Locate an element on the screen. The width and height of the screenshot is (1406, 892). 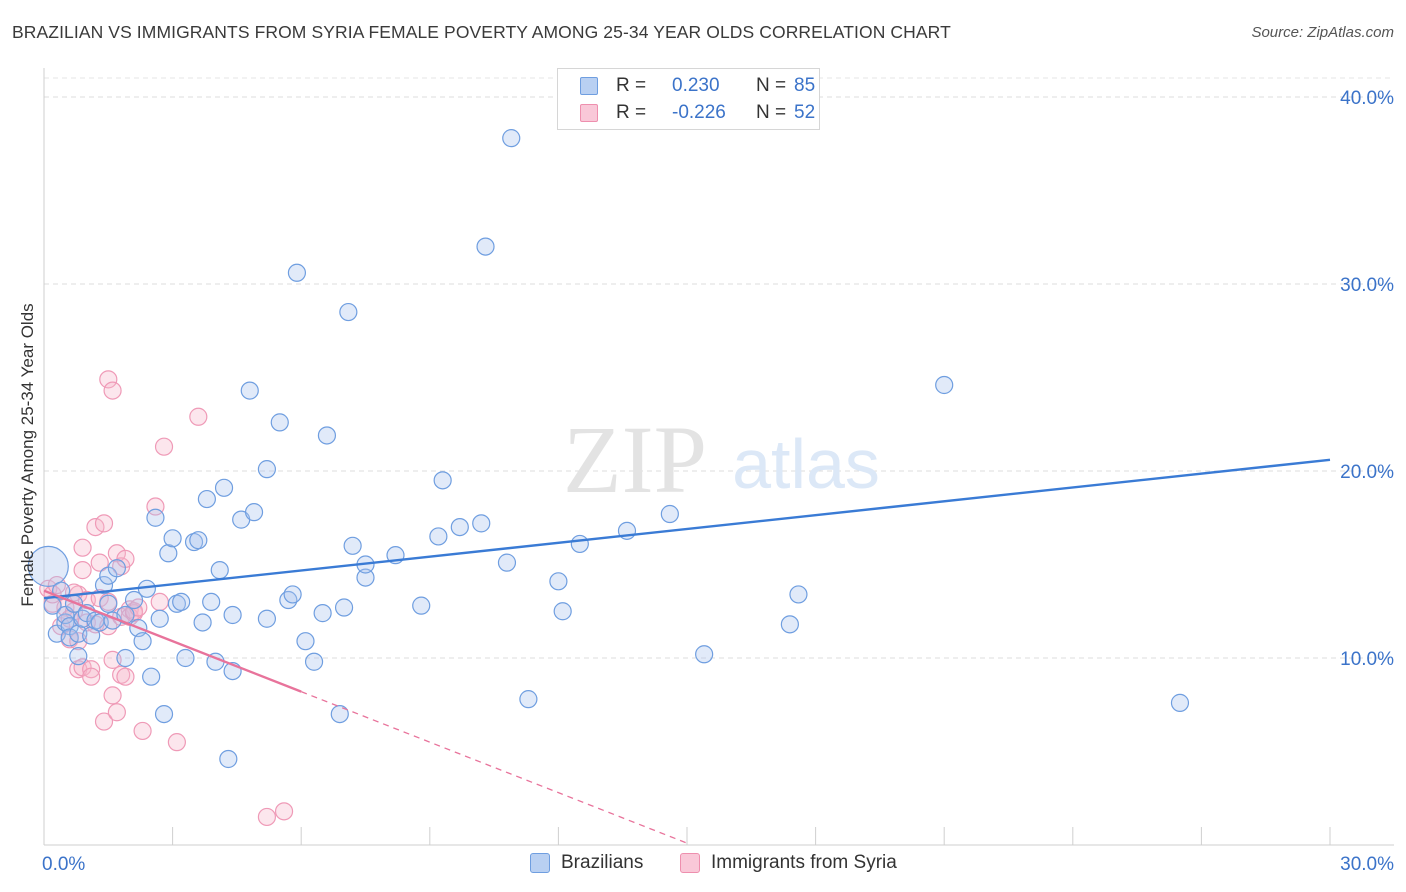
legend-n-value: 85 is located at coordinates (805, 85).